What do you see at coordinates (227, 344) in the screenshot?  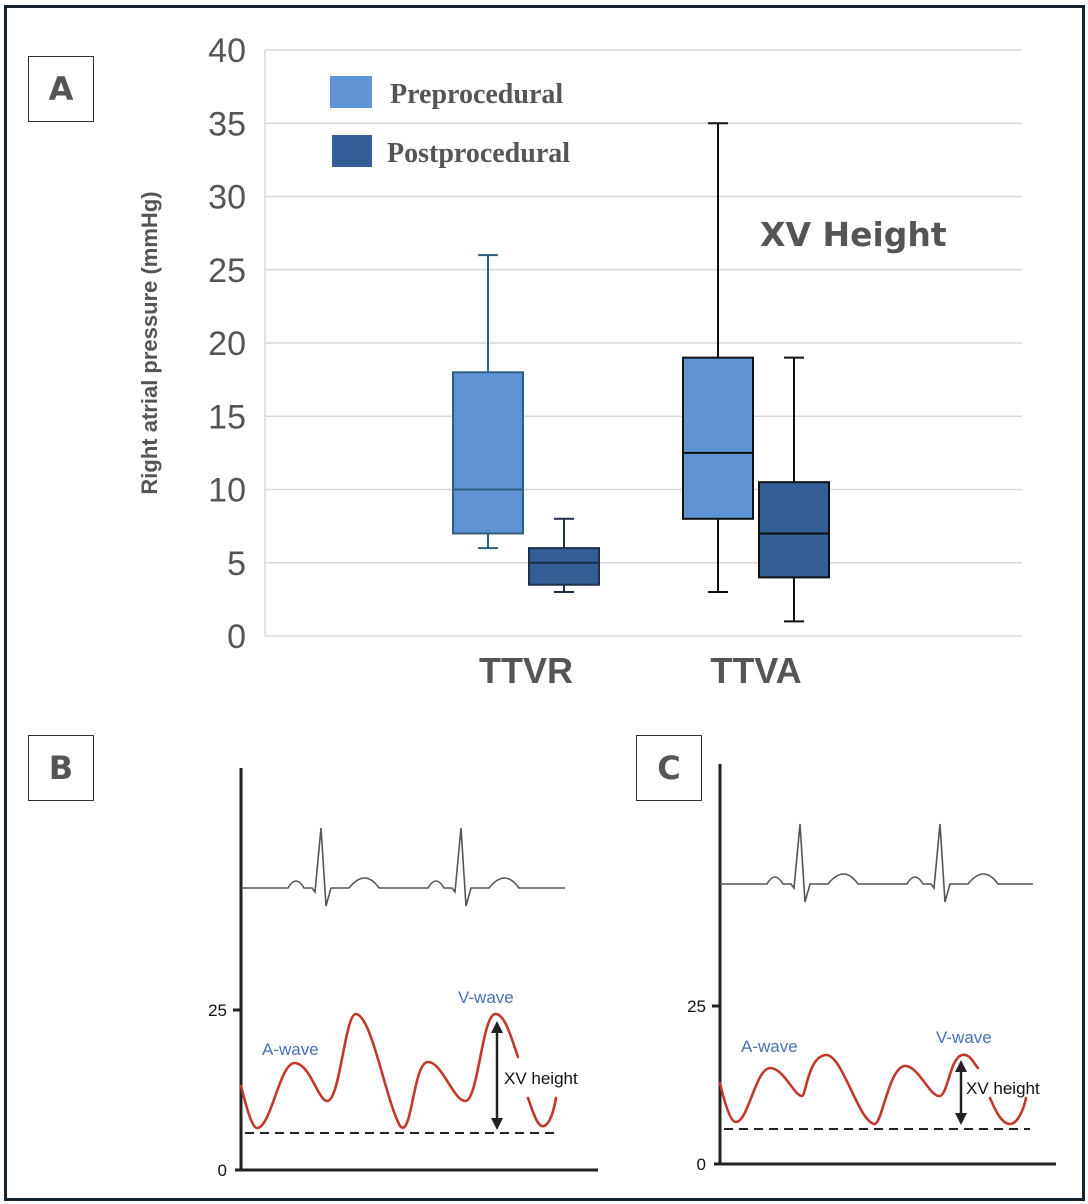 I see `y-tick-label: 20` at bounding box center [227, 344].